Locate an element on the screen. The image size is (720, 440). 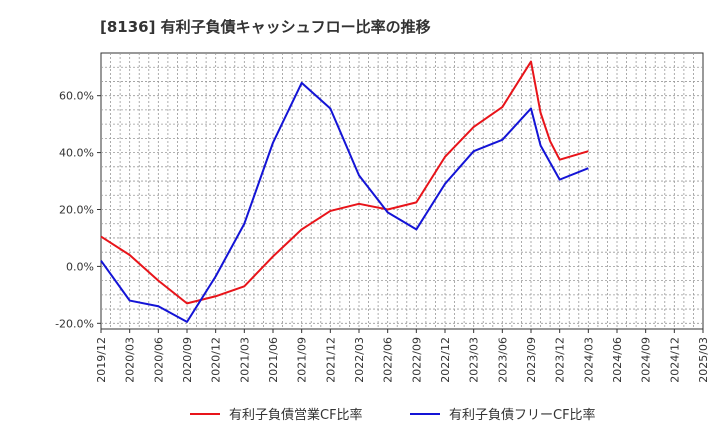
x-tick-label: 2022/09 is located at coordinates (416, 360).